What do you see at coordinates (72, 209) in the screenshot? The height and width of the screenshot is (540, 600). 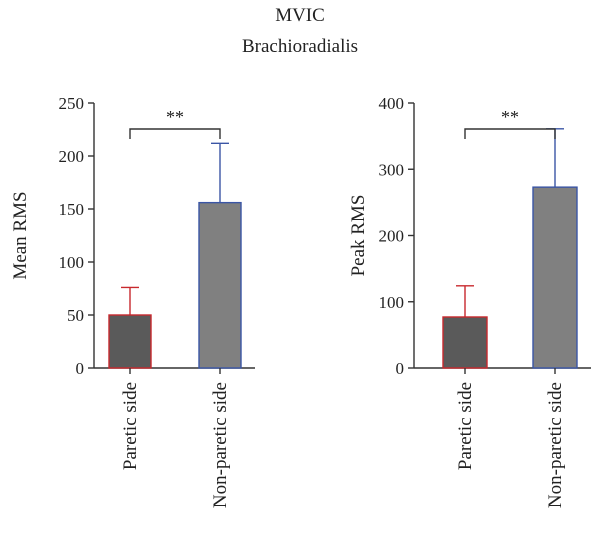 I see `y-tick-label: 150` at bounding box center [72, 209].